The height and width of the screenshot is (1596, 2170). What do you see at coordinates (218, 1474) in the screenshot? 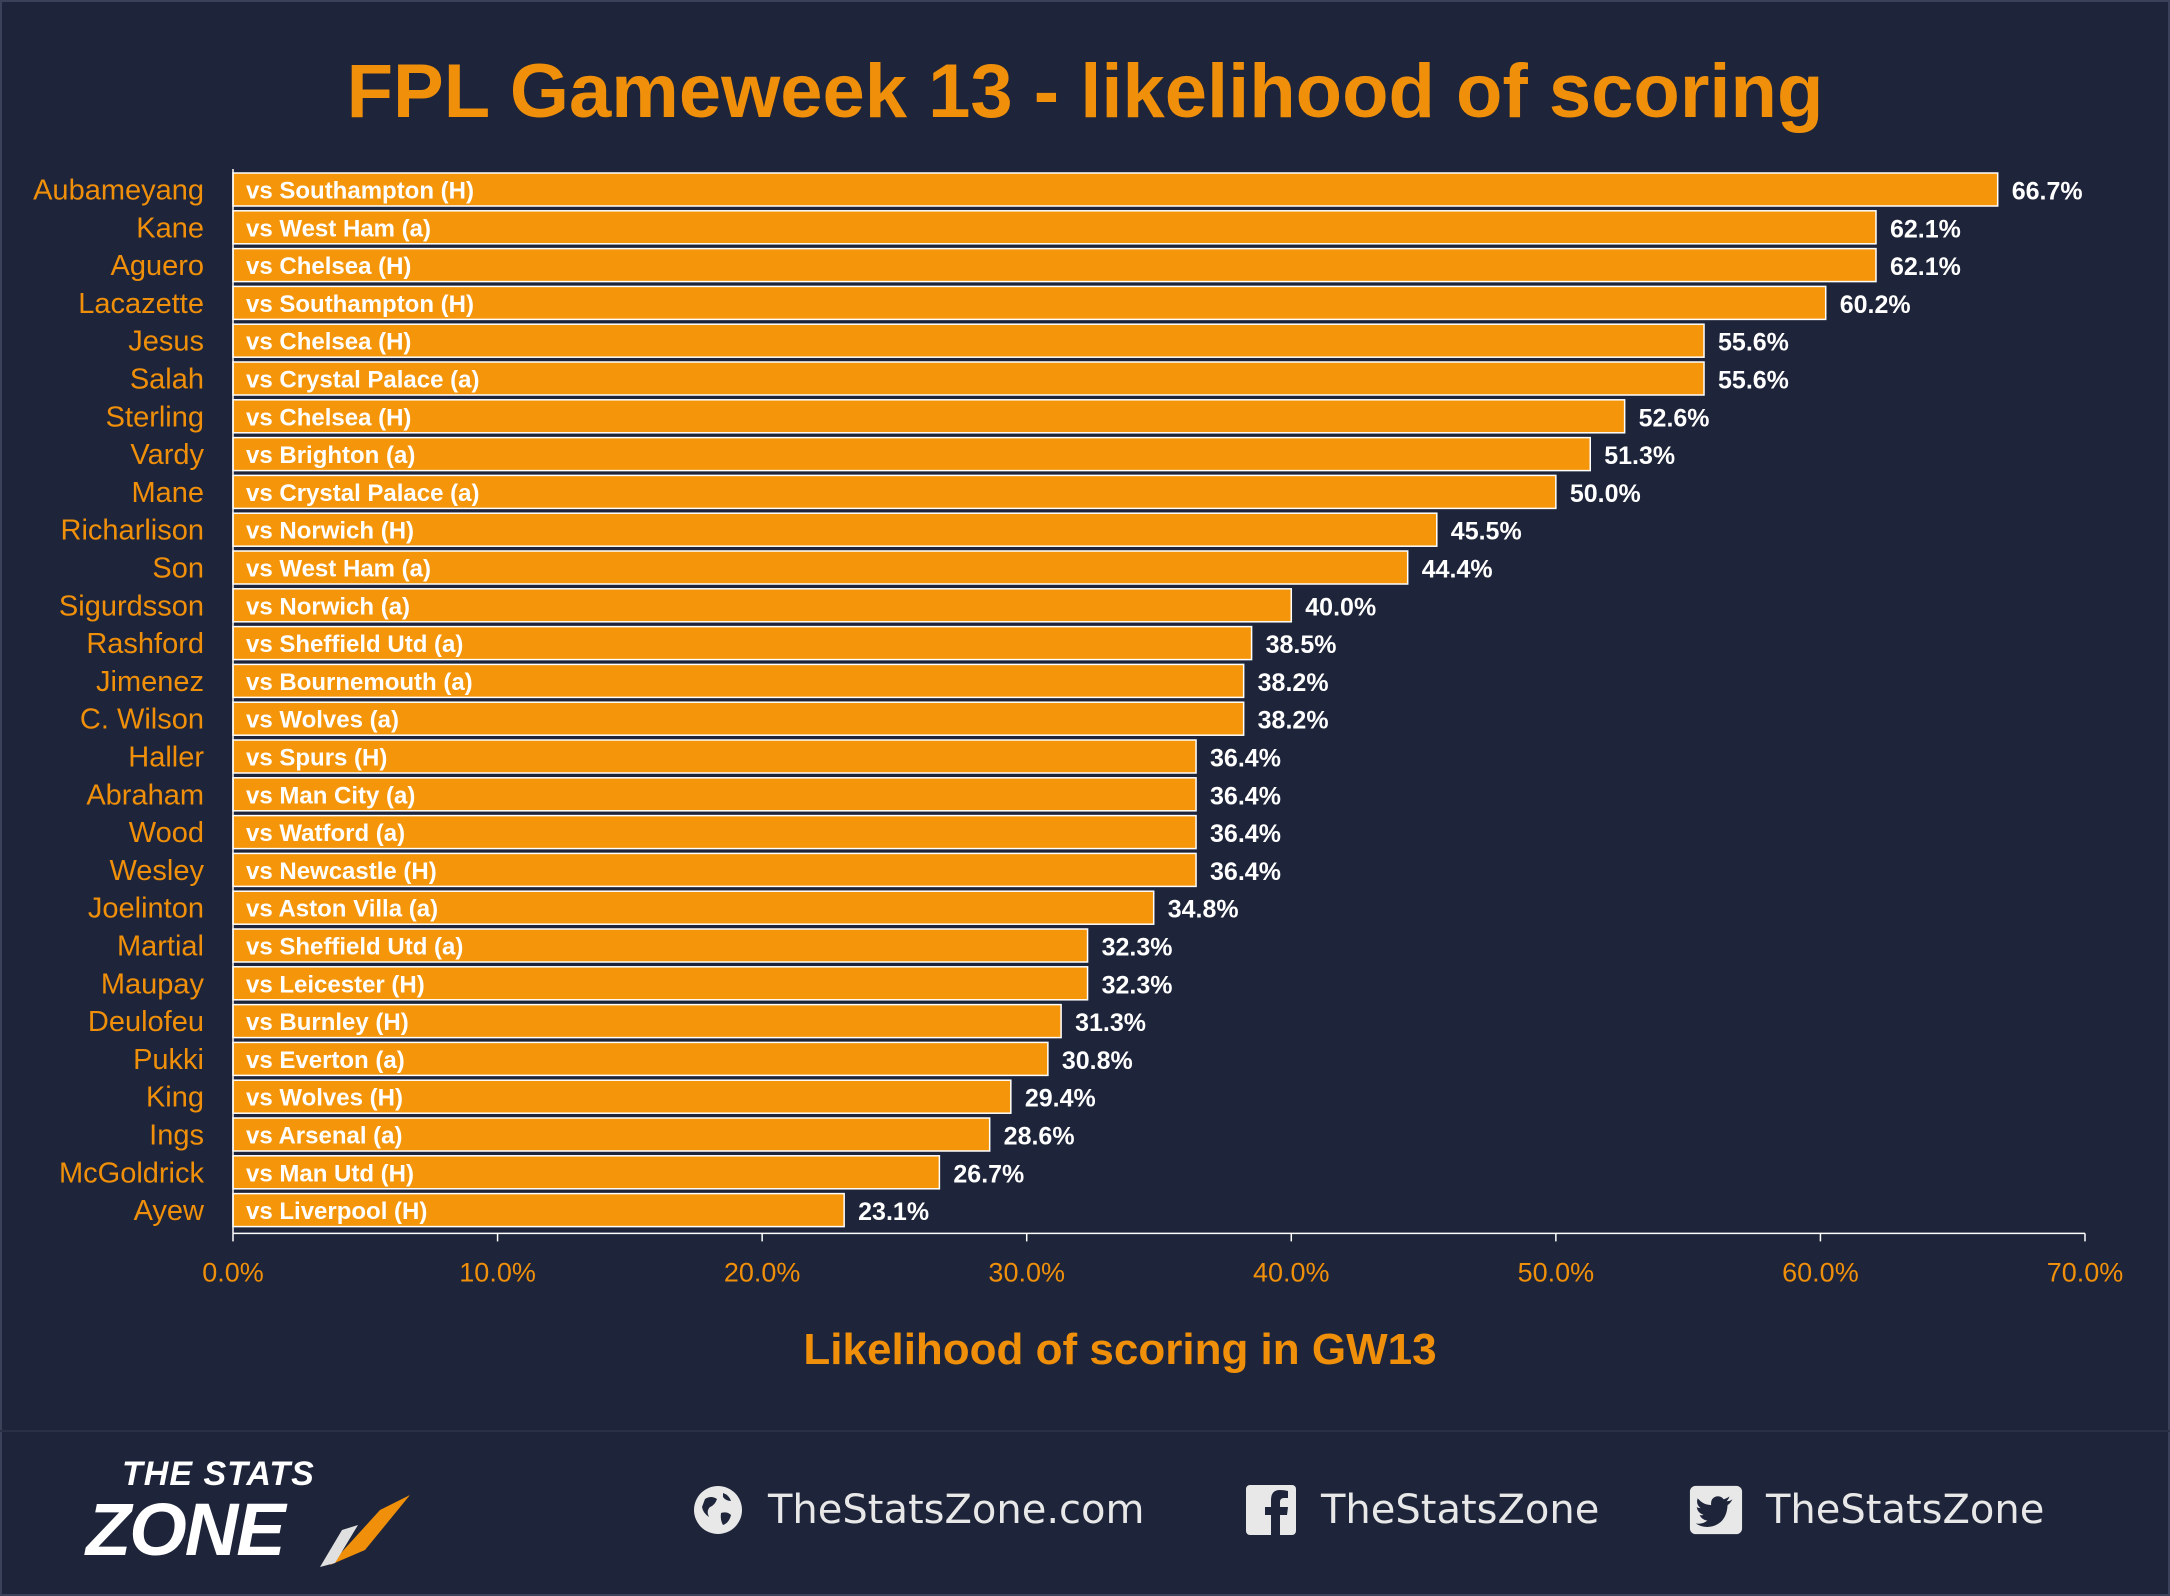
I see `logo-top-text: THE STATS` at bounding box center [218, 1474].